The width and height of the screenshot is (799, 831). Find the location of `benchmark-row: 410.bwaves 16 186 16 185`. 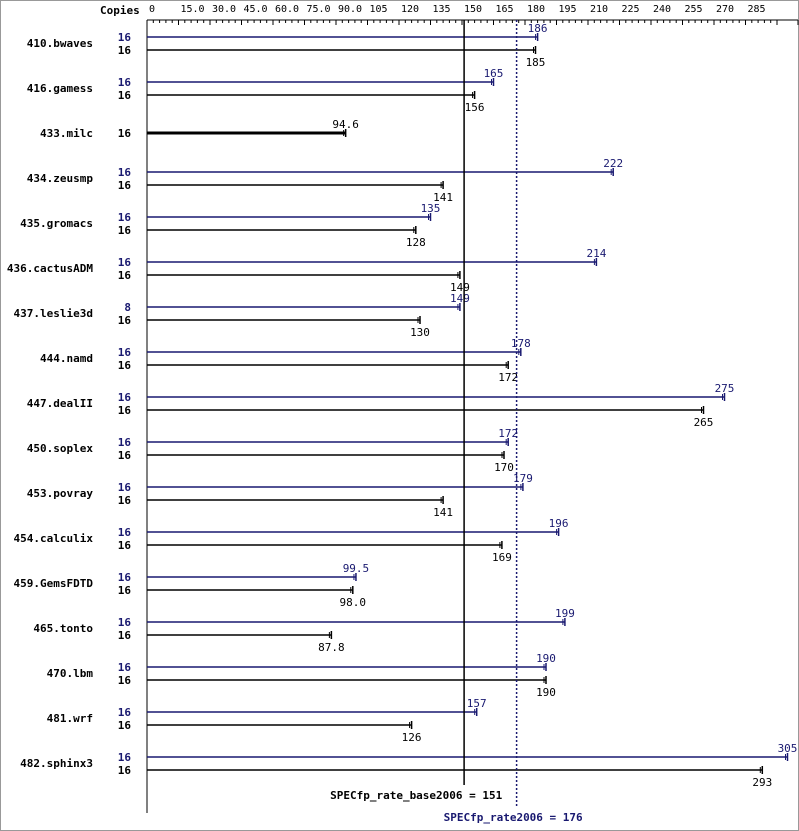

benchmark-row: 410.bwaves 16 186 16 185 is located at coordinates (287, 45).